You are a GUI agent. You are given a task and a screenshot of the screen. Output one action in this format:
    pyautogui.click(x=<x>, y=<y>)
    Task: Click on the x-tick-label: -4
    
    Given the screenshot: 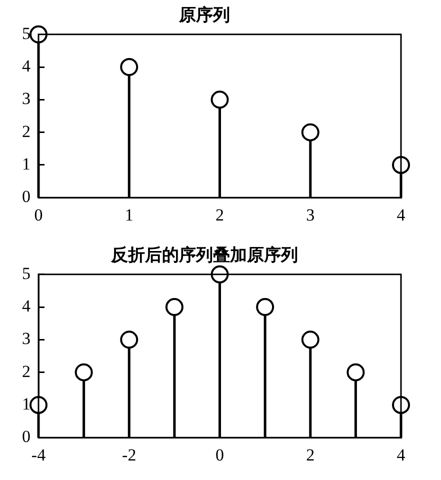 What is the action you would take?
    pyautogui.click(x=38, y=454)
    